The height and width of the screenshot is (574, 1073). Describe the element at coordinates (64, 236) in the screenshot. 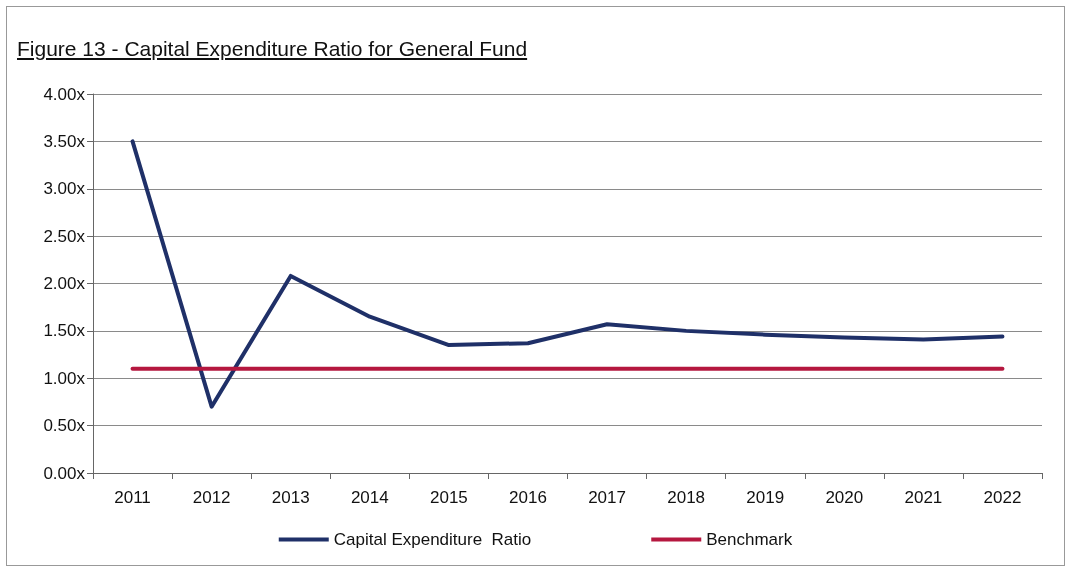

I see `y-tick-label: 2.50x` at that location.